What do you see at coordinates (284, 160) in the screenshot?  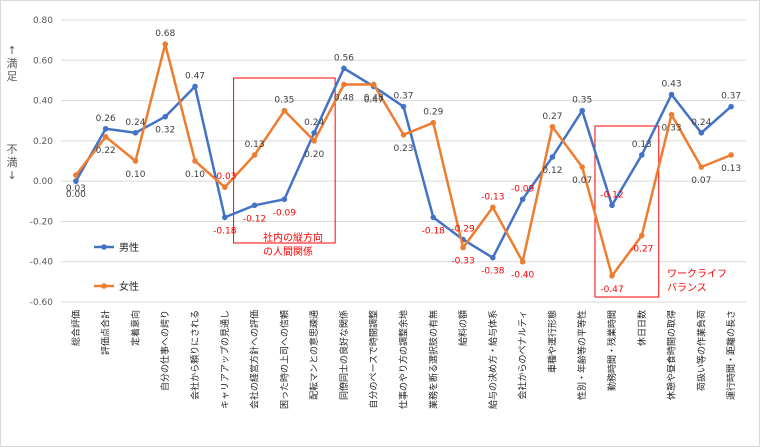 I see `highlight-box-vertical-relations` at bounding box center [284, 160].